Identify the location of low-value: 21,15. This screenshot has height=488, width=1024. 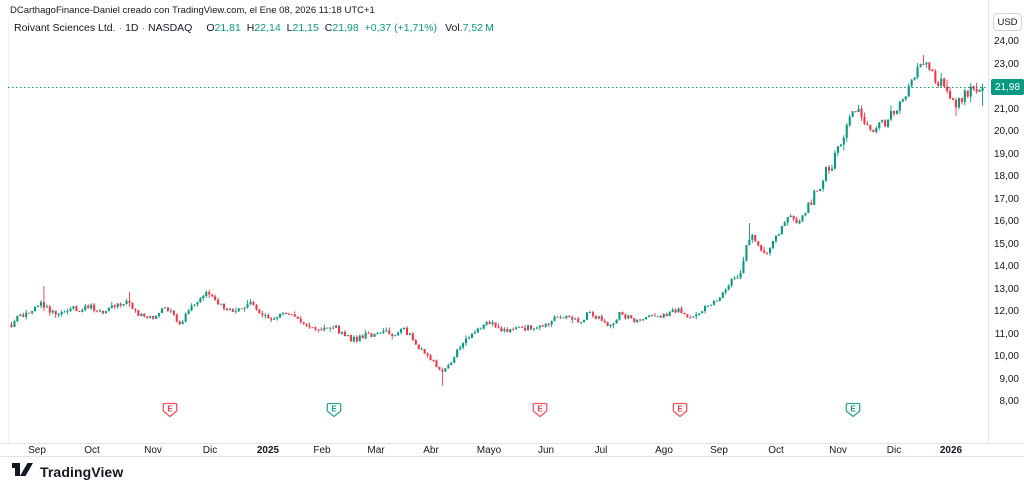
(305, 28).